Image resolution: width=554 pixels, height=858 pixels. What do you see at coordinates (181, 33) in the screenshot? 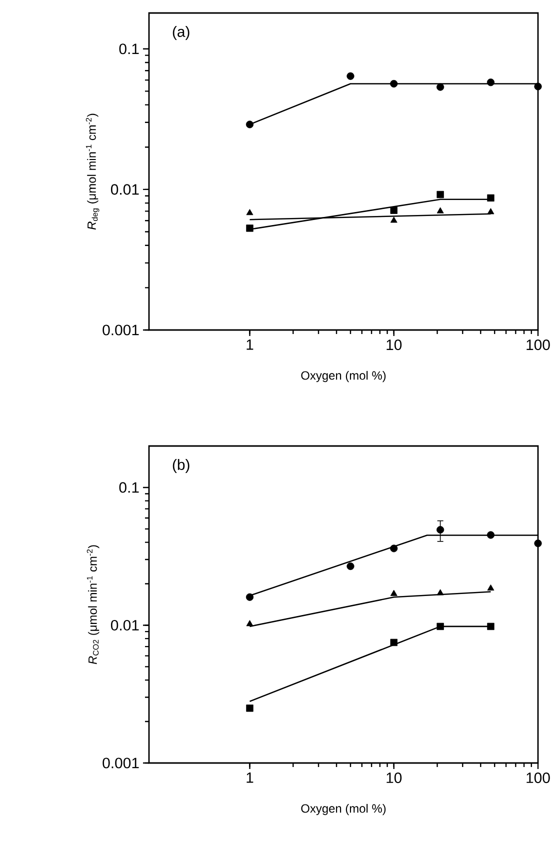
I see `annotation: (a)` at bounding box center [181, 33].